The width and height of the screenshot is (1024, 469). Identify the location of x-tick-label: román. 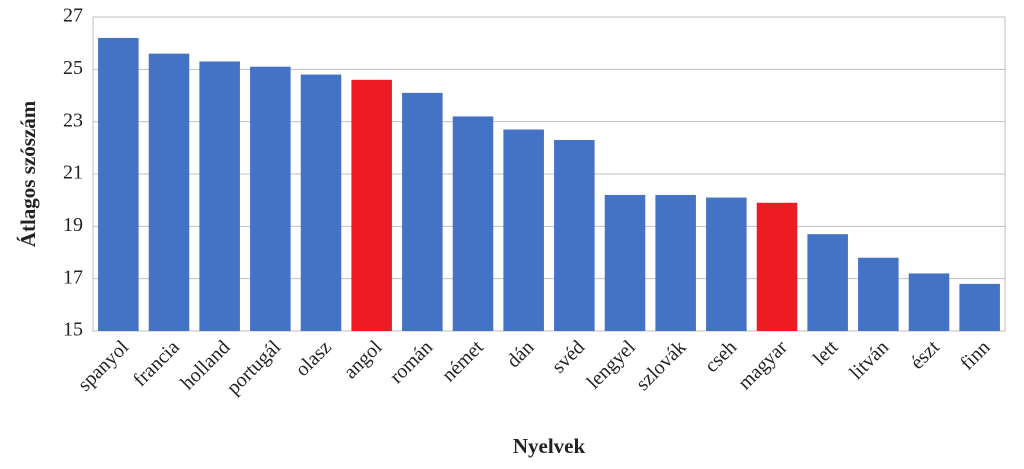
(411, 362).